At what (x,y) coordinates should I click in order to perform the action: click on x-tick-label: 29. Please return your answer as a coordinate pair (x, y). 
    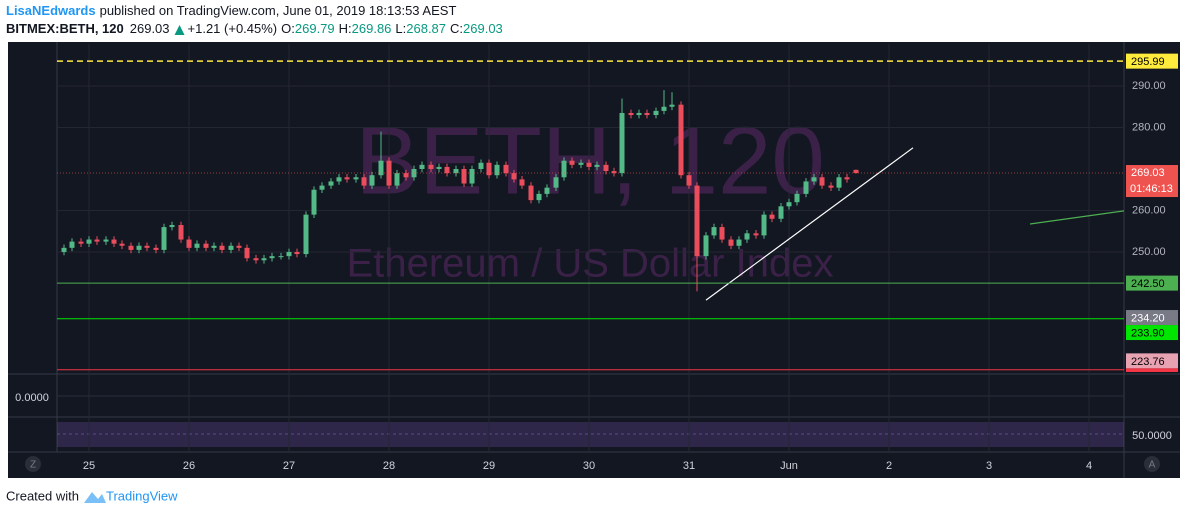
    Looking at the image, I should click on (489, 466).